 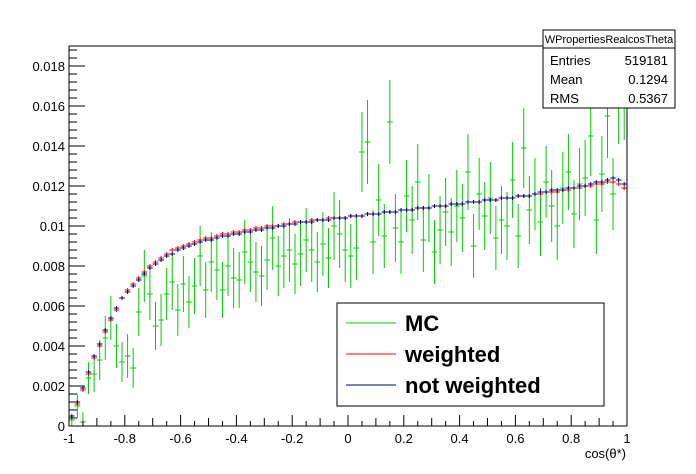 I want to click on y-tick-label: 0.018, so click(x=48, y=66).